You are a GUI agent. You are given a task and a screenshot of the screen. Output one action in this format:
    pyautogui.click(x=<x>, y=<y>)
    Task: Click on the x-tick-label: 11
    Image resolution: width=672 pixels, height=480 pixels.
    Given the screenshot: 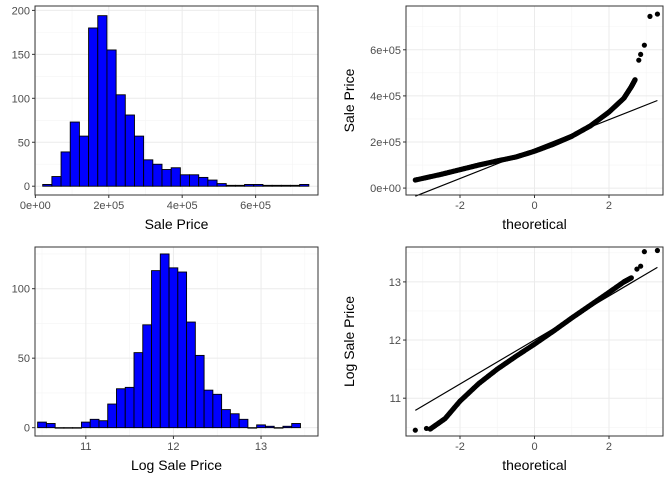 What is the action you would take?
    pyautogui.click(x=85, y=447)
    